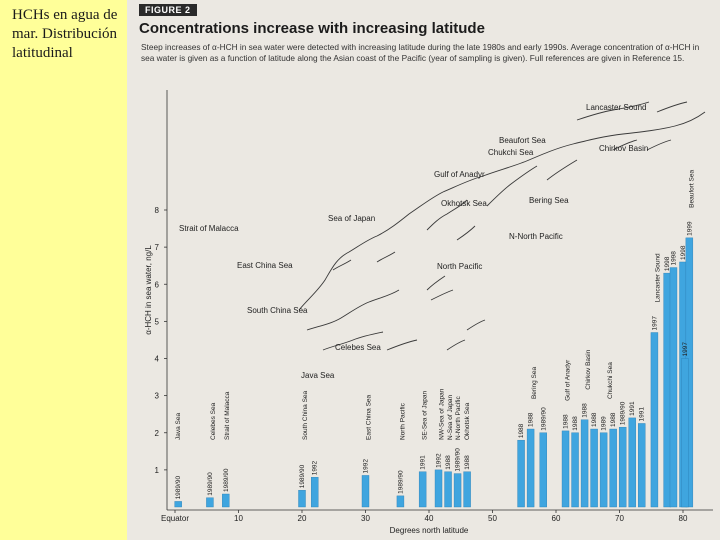  What do you see at coordinates (157, 396) in the screenshot?
I see `y-tick-label: 3` at bounding box center [157, 396].